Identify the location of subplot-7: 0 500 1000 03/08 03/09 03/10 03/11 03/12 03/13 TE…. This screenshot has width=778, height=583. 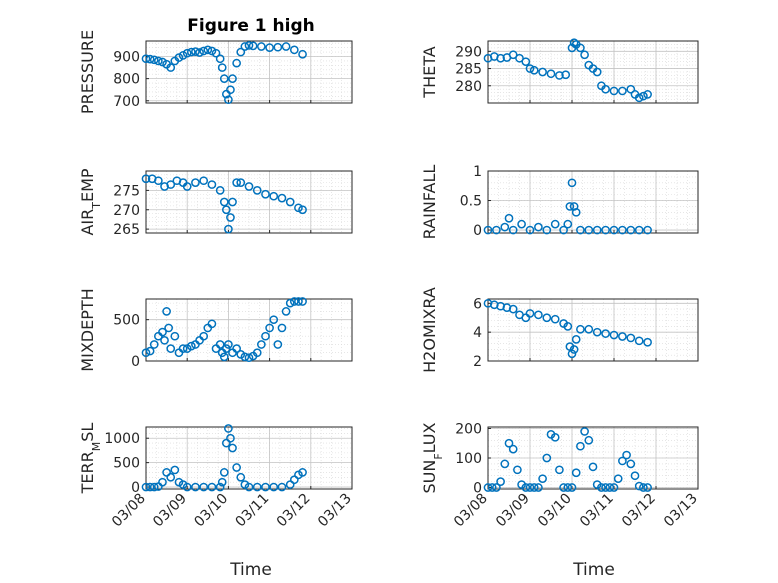
(216, 477).